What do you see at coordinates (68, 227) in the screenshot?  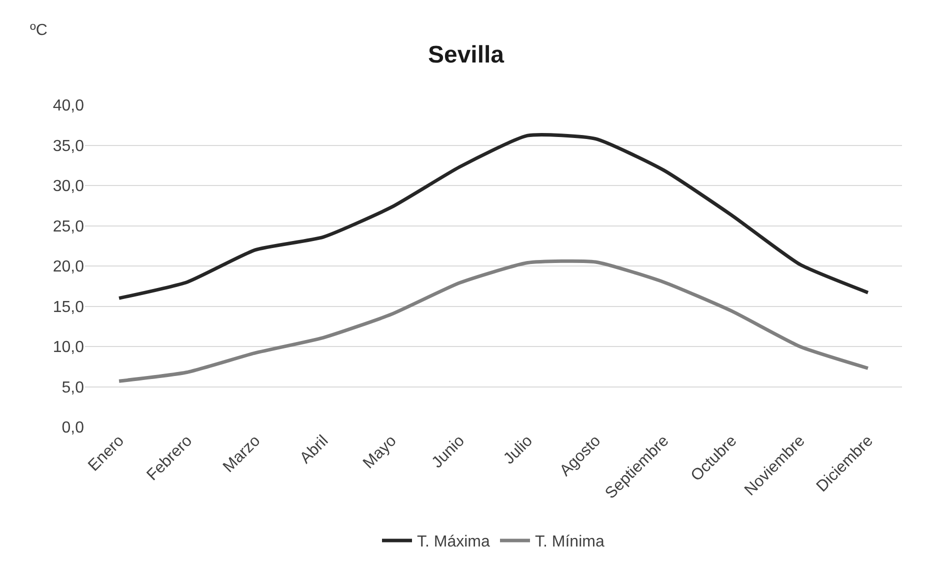 I see `y-tick-label: 25,0` at bounding box center [68, 227].